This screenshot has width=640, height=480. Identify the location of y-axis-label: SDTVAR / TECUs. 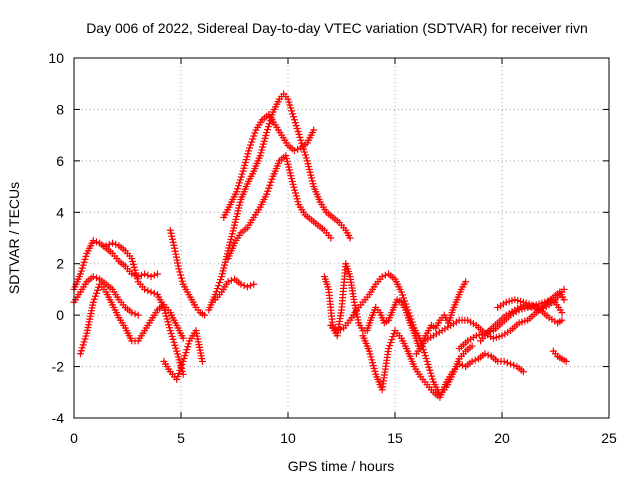
(14, 238).